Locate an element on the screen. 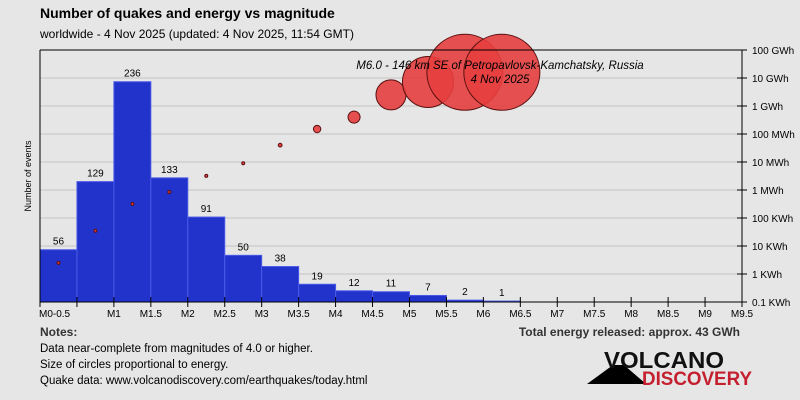 This screenshot has width=800, height=400. logo-bottom: DISCOVERY is located at coordinates (697, 379).